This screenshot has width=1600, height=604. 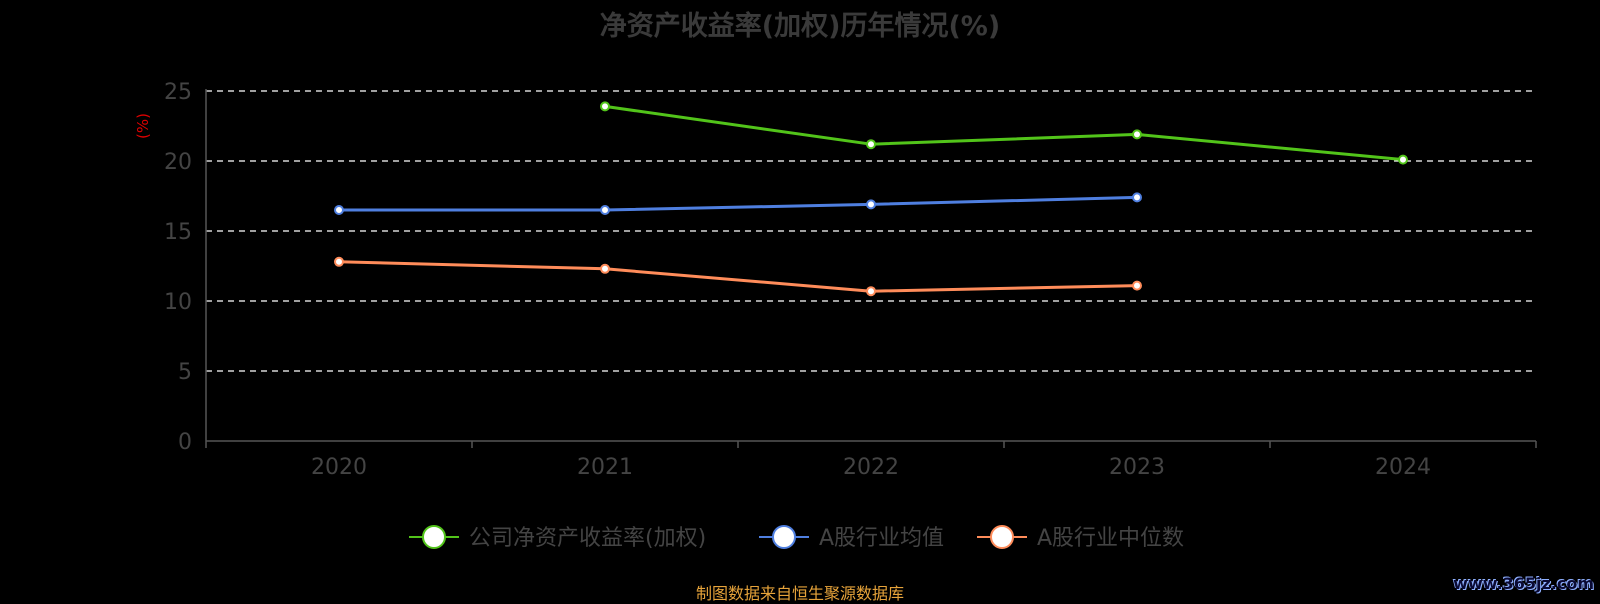 I want to click on legend-item-1: 公司净资产收益率(加权), so click(x=557, y=538).